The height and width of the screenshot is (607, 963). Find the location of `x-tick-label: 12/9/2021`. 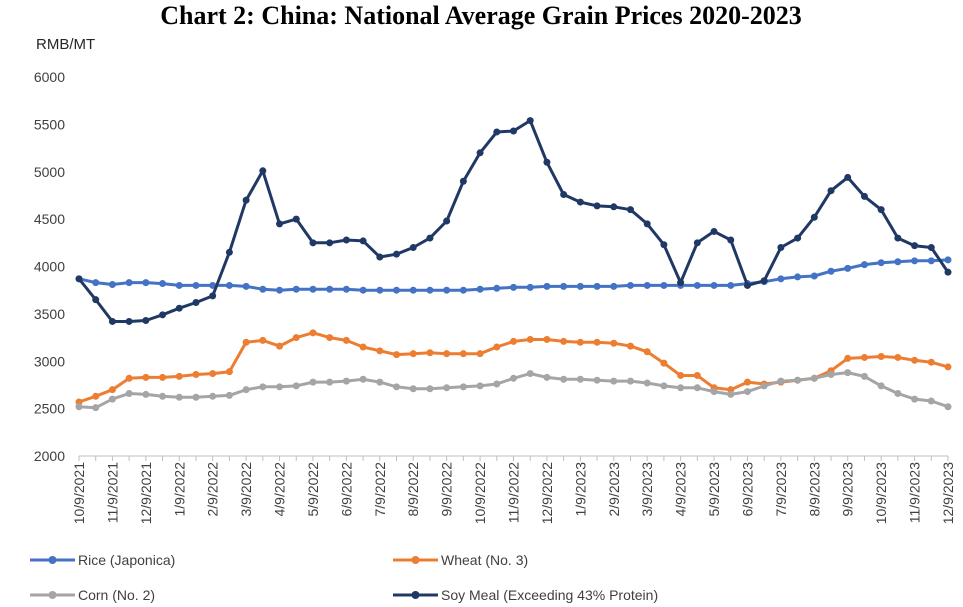

x-tick-label: 12/9/2021 is located at coordinates (146, 493).